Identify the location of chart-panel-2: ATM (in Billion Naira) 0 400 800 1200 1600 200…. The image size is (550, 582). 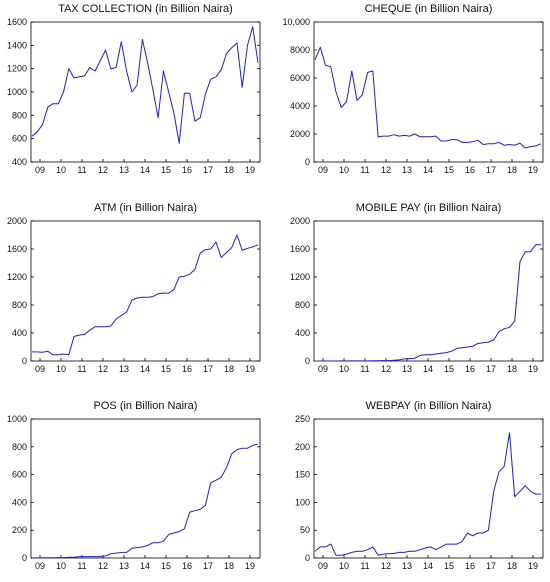
(134, 288).